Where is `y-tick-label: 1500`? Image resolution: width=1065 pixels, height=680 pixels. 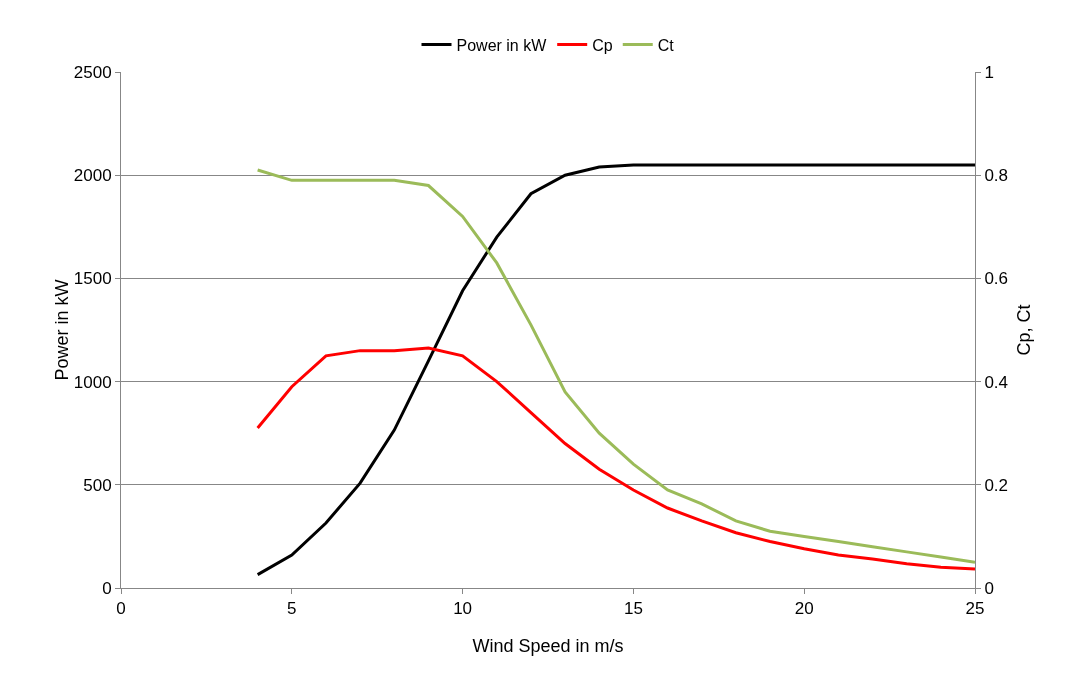
y-tick-label: 1500 is located at coordinates (92, 279).